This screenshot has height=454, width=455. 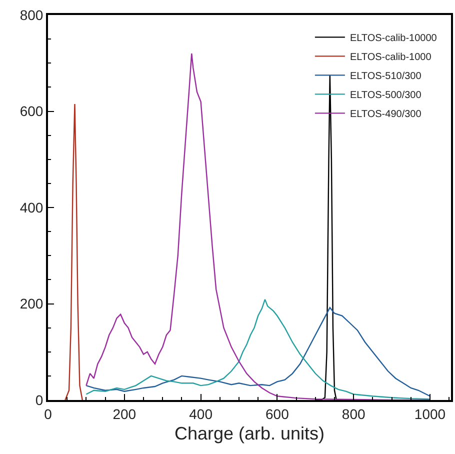 I want to click on legend-label: ELTOS-500/300, so click(x=386, y=96).